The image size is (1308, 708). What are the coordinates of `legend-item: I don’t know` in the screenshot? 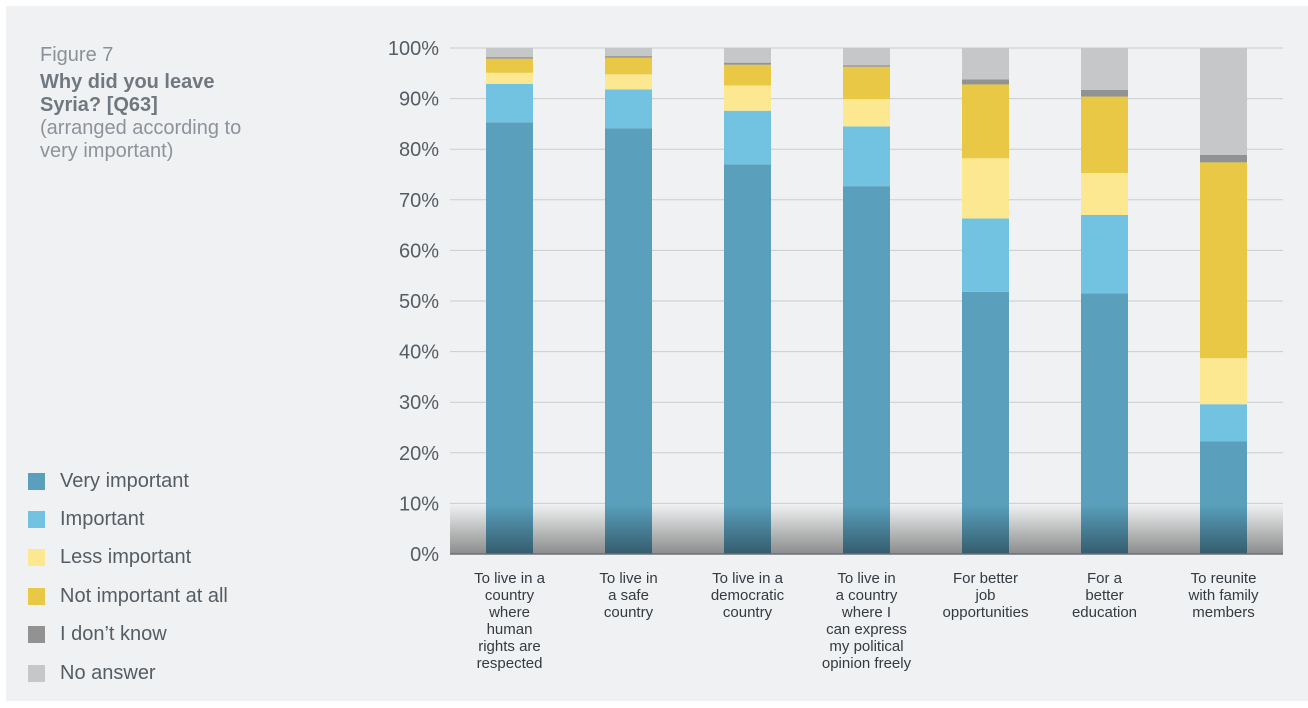 It's located at (128, 635).